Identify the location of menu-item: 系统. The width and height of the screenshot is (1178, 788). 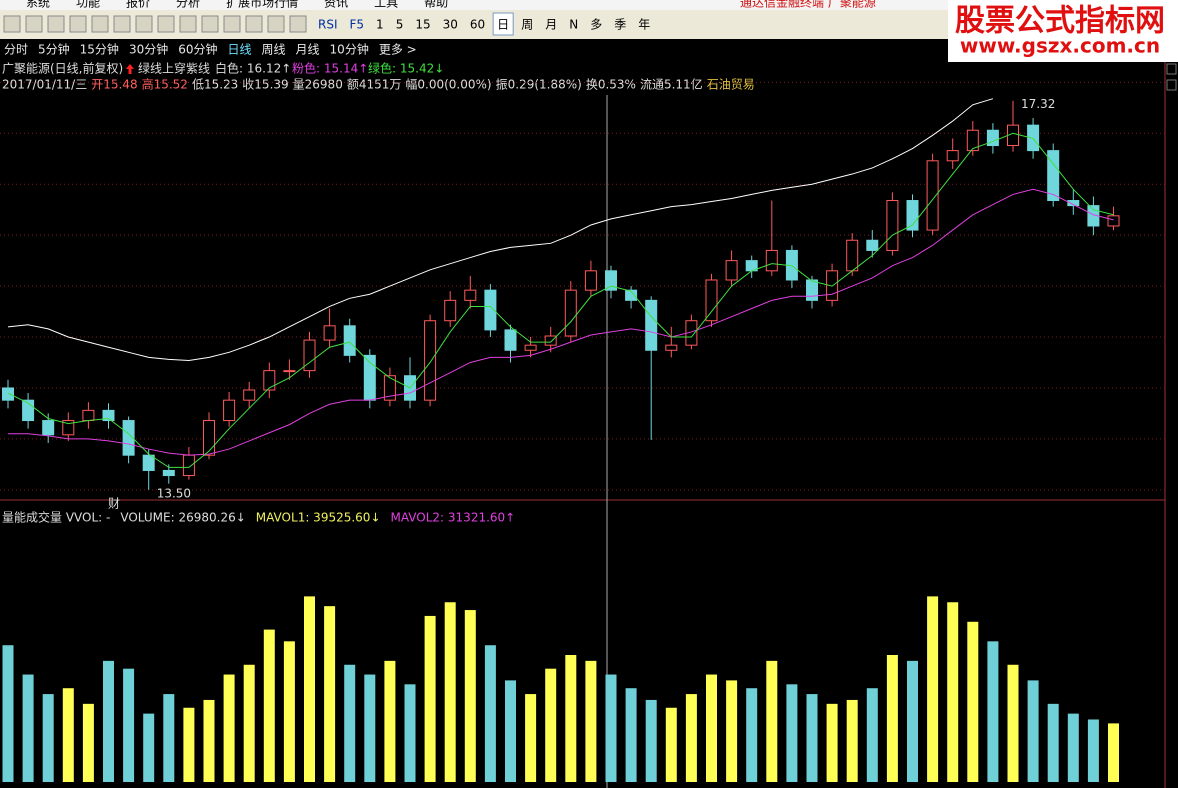
(38, 5).